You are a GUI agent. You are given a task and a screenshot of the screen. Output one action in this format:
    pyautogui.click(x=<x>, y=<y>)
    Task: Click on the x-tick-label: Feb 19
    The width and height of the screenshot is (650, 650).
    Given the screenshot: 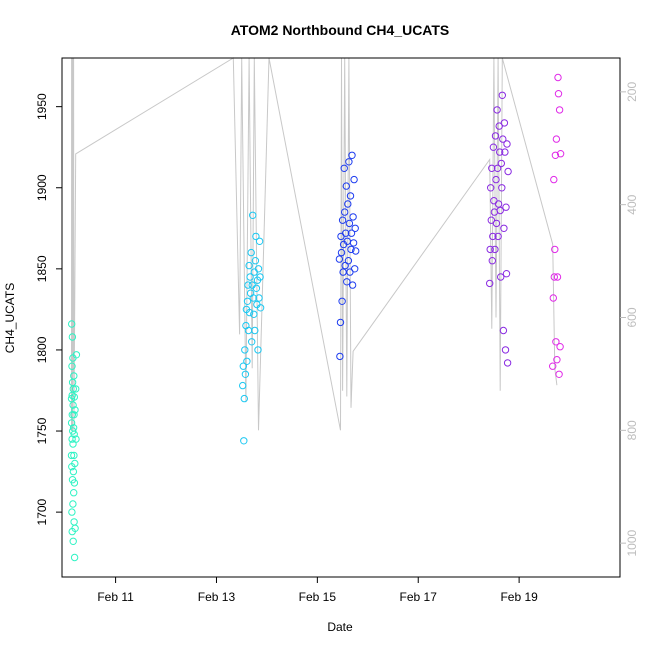 What is the action you would take?
    pyautogui.click(x=519, y=597)
    